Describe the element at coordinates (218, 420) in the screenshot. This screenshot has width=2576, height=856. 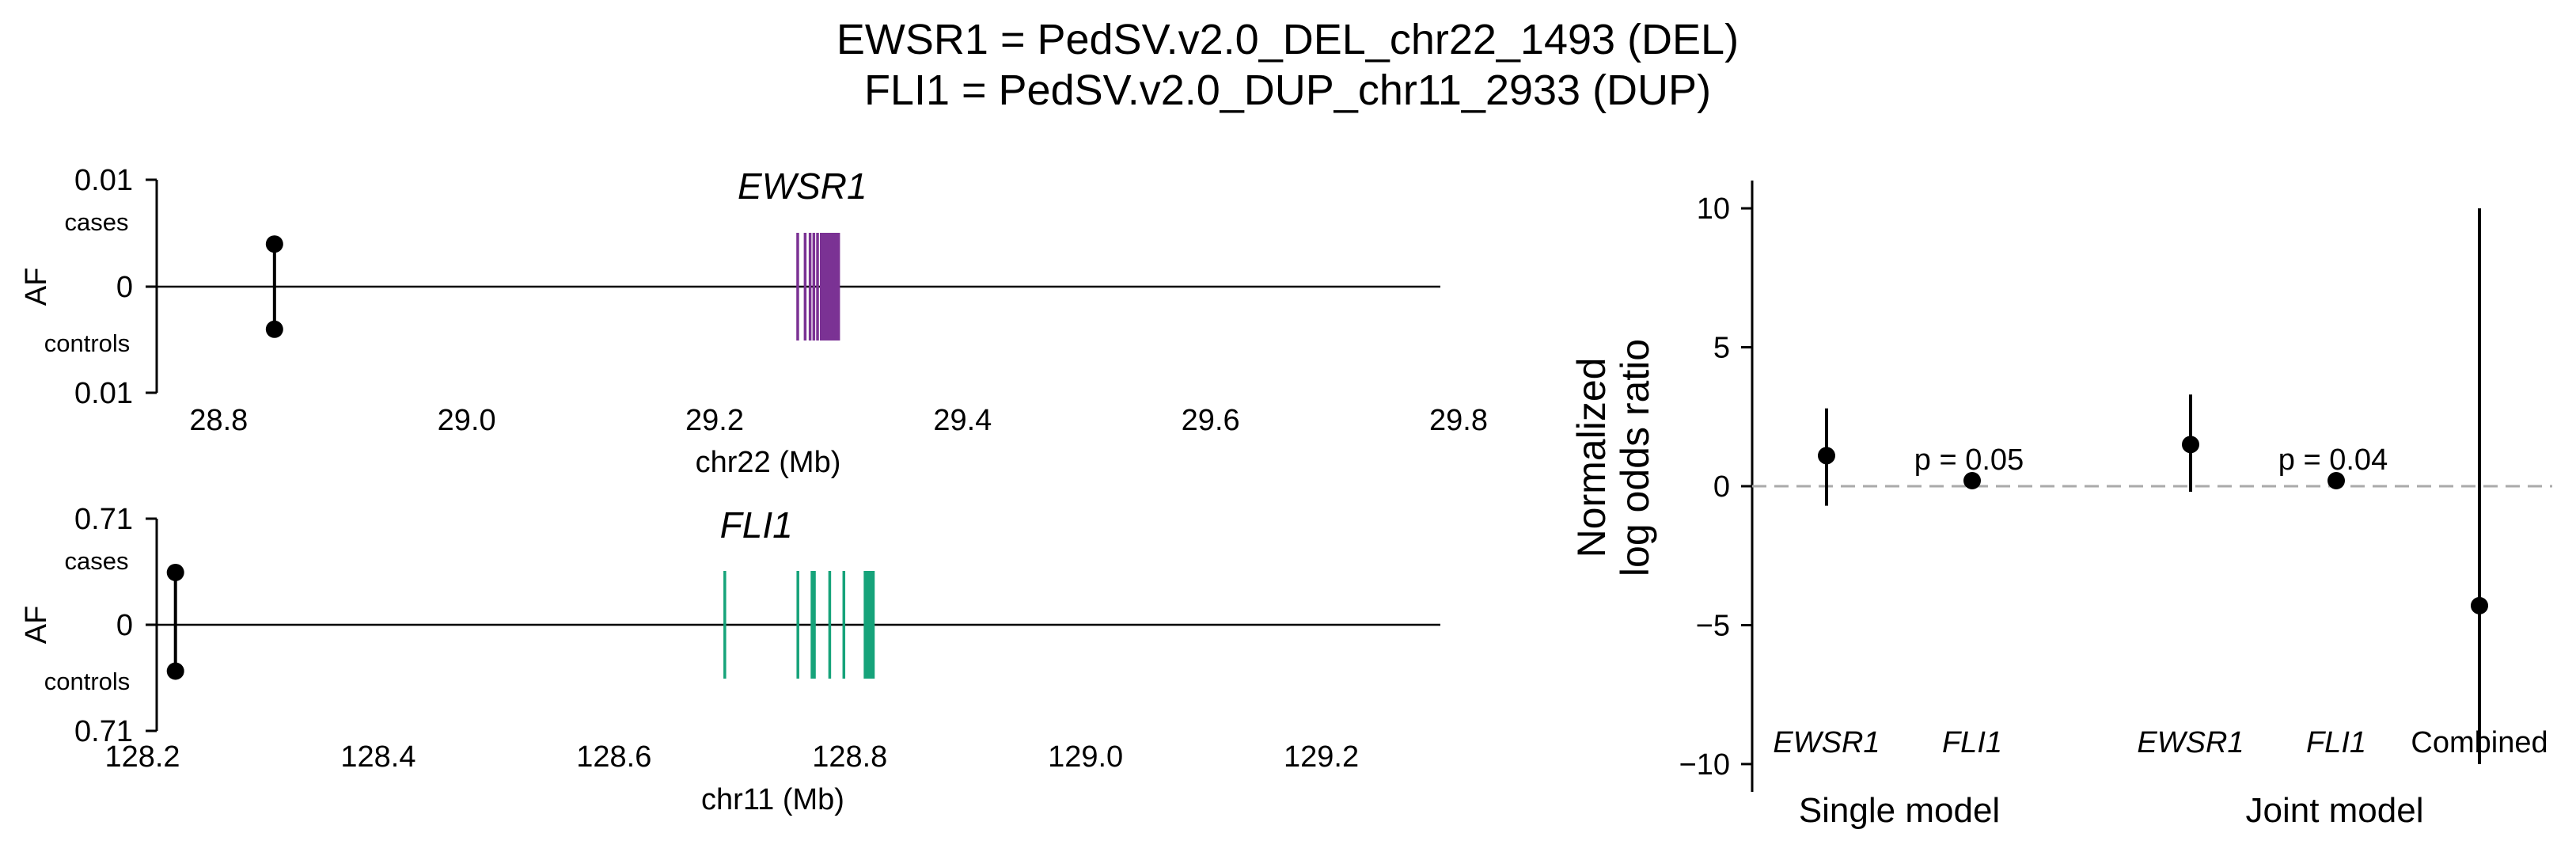
I see `x-tick-label: 28.8` at that location.